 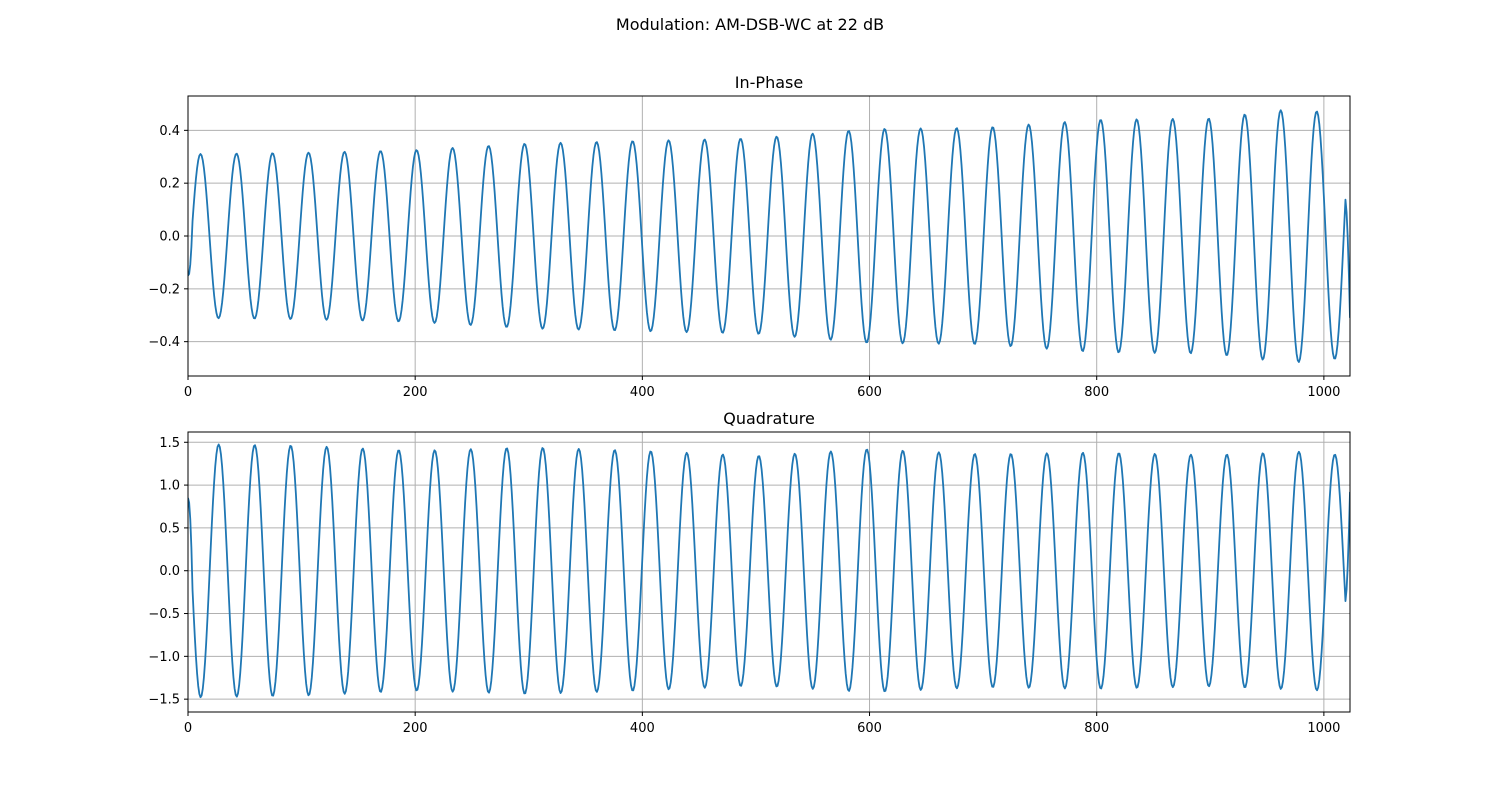 I want to click on in-phase-x-tick-label: 200, so click(x=415, y=392).